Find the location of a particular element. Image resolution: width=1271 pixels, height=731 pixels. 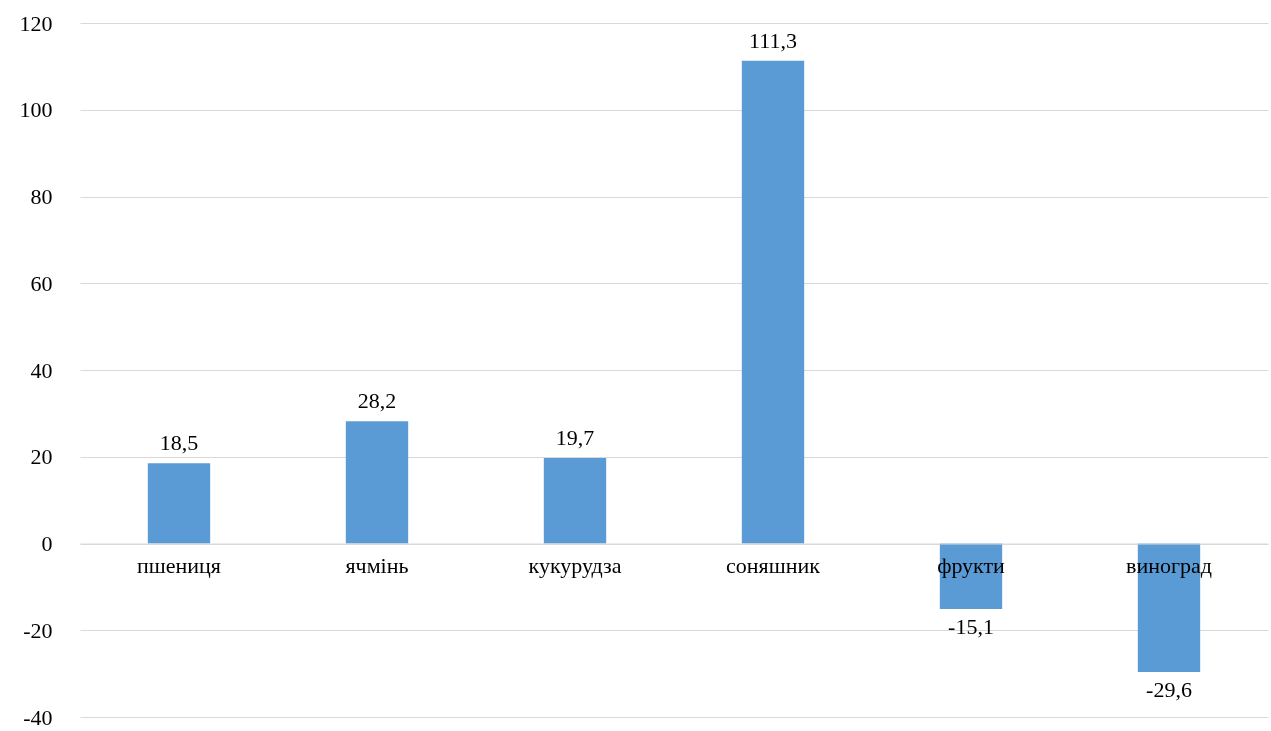

y-tick-label: 80 is located at coordinates (41, 196).